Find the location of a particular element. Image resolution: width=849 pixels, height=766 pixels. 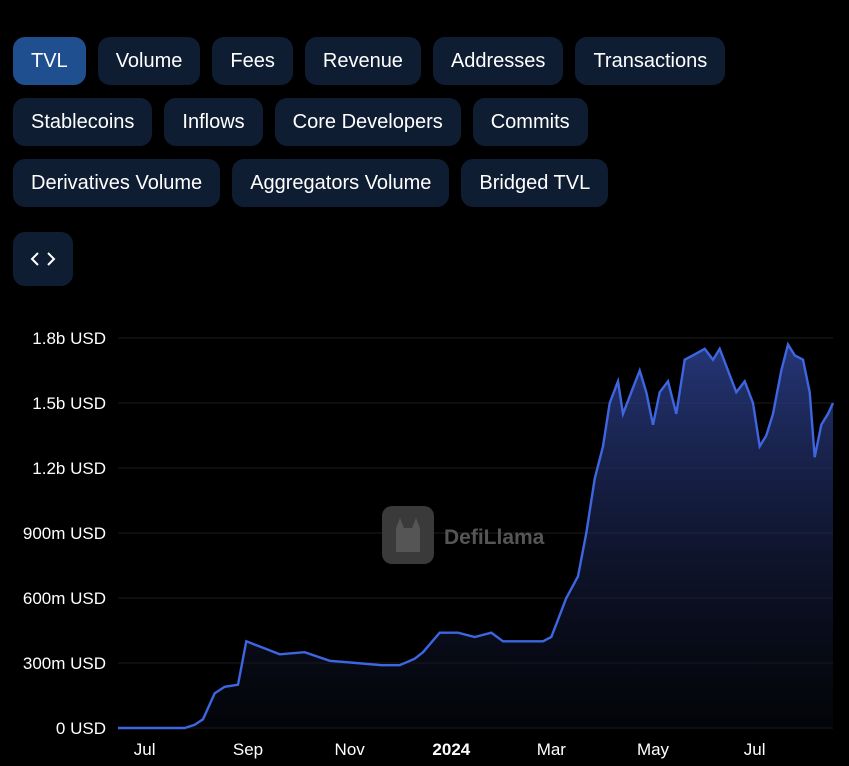

x-tick-label: May is located at coordinates (653, 749).